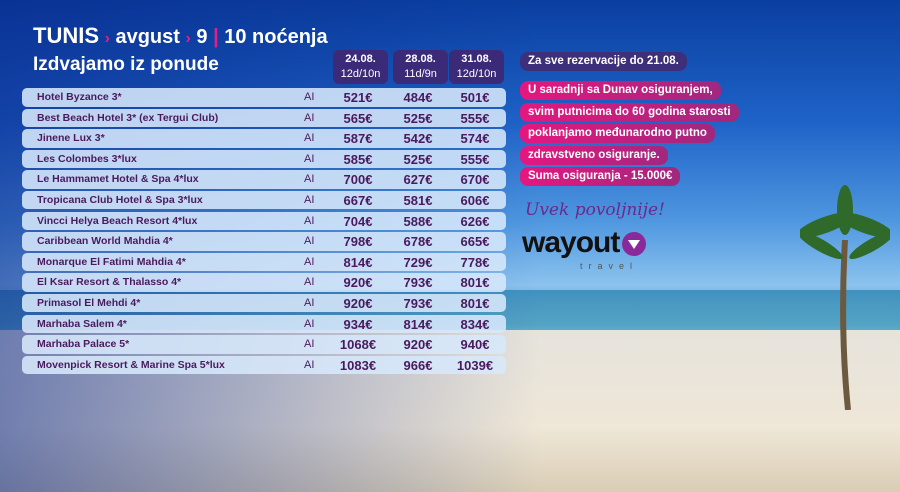  Describe the element at coordinates (475, 97) in the screenshot. I see `price: 501€` at that location.